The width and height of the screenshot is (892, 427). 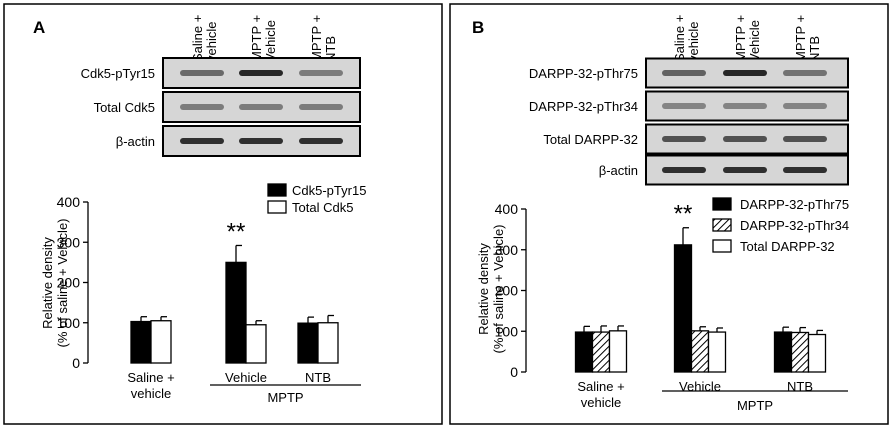 I want to click on legend-label: DARPP-32-pThr34, so click(x=794, y=225).